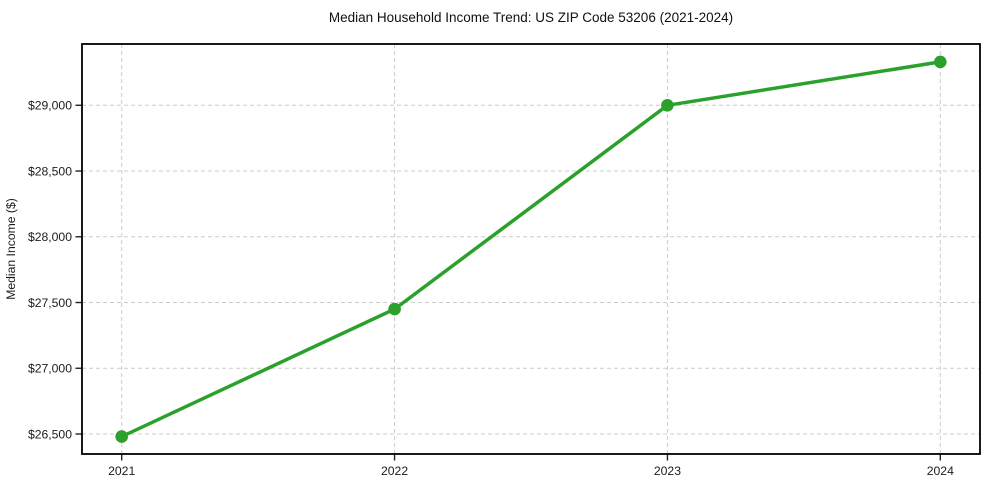 The width and height of the screenshot is (989, 490). What do you see at coordinates (50, 106) in the screenshot?
I see `y-tick-label: $29,000` at bounding box center [50, 106].